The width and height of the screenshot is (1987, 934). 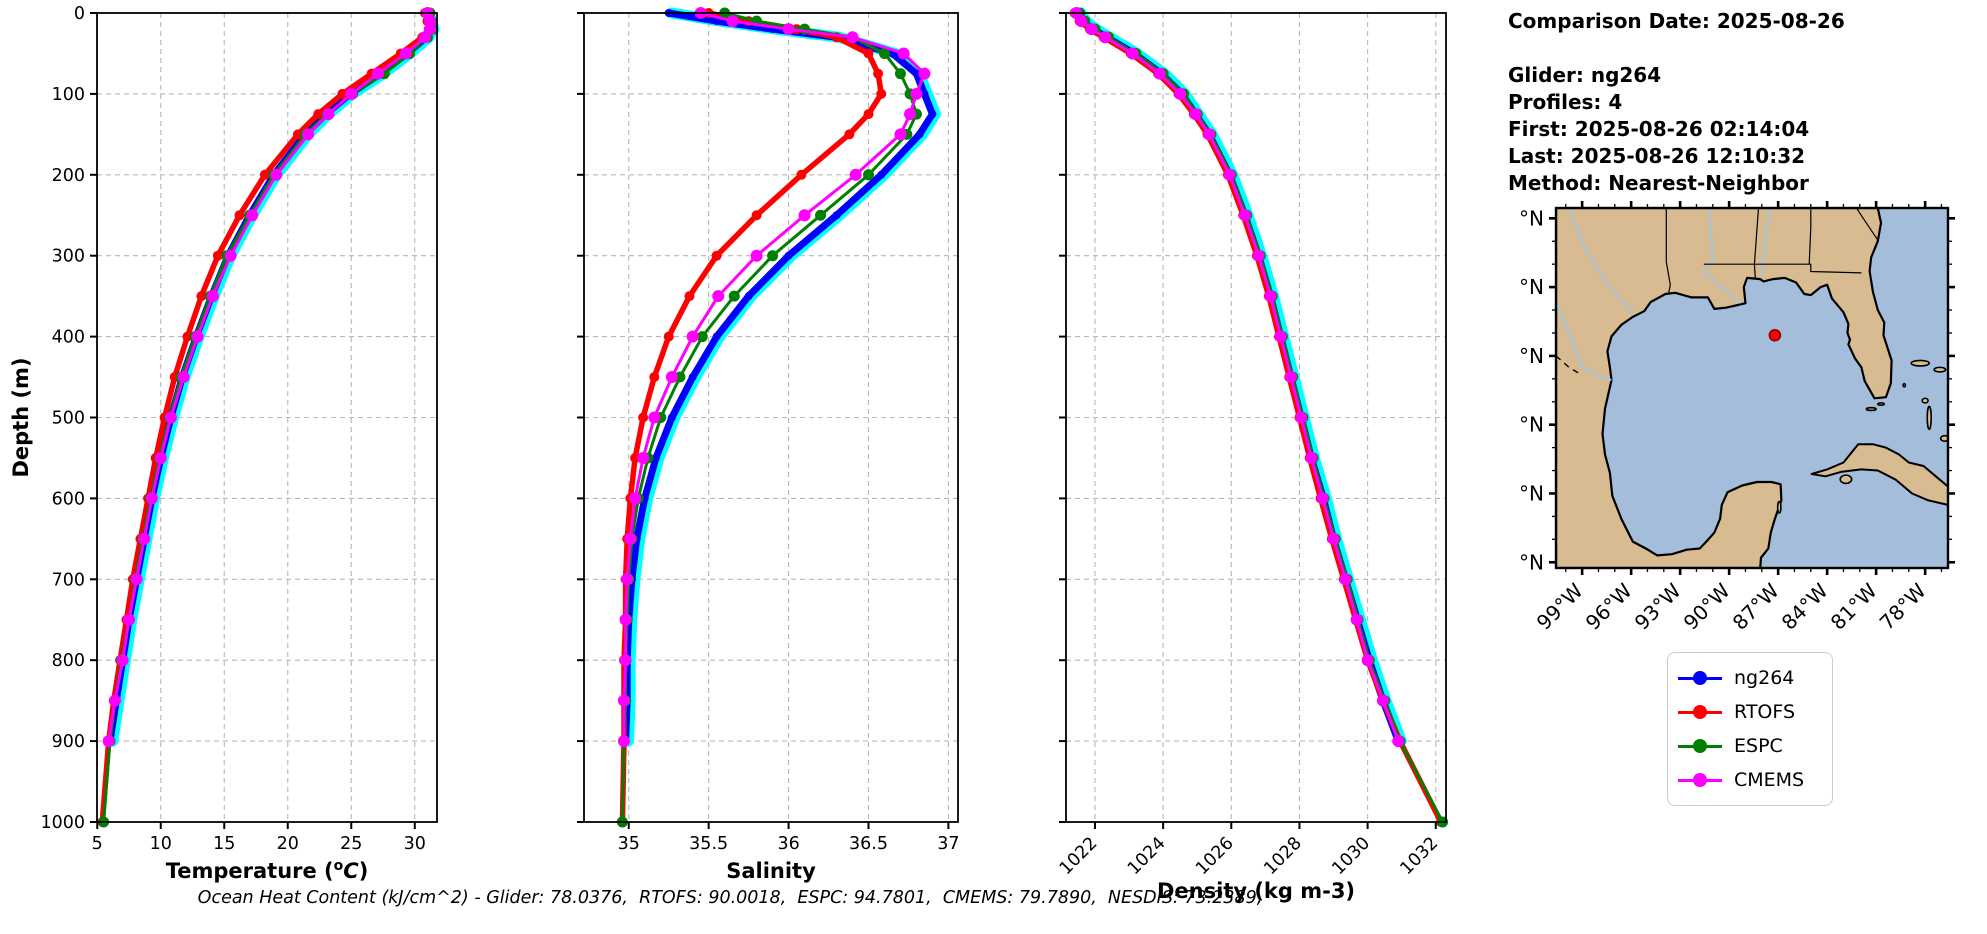 What do you see at coordinates (629, 844) in the screenshot?
I see `x-tick-label: 35` at bounding box center [629, 844].